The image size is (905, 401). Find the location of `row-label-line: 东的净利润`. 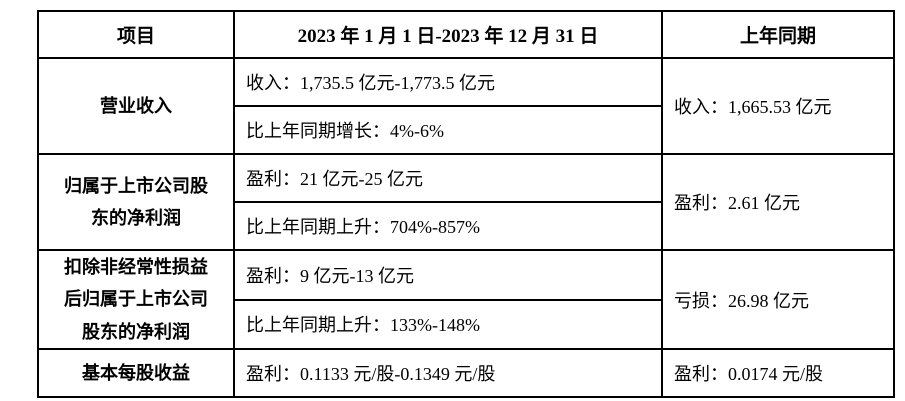

row-label-line: 东的净利润 is located at coordinates (136, 218).